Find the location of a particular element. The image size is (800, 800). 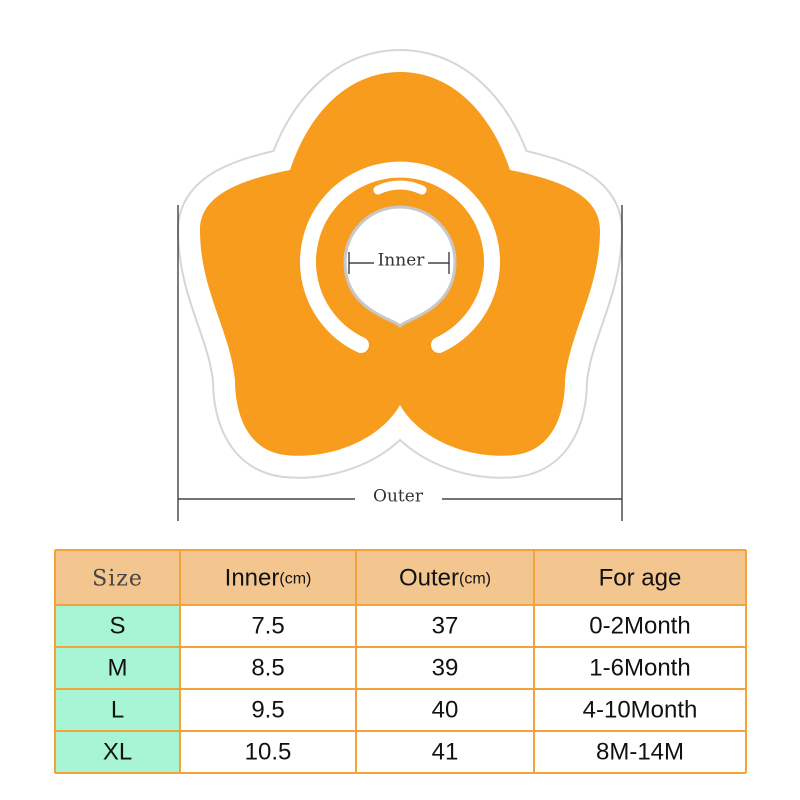

header-cell: Inner(cm) is located at coordinates (268, 578).